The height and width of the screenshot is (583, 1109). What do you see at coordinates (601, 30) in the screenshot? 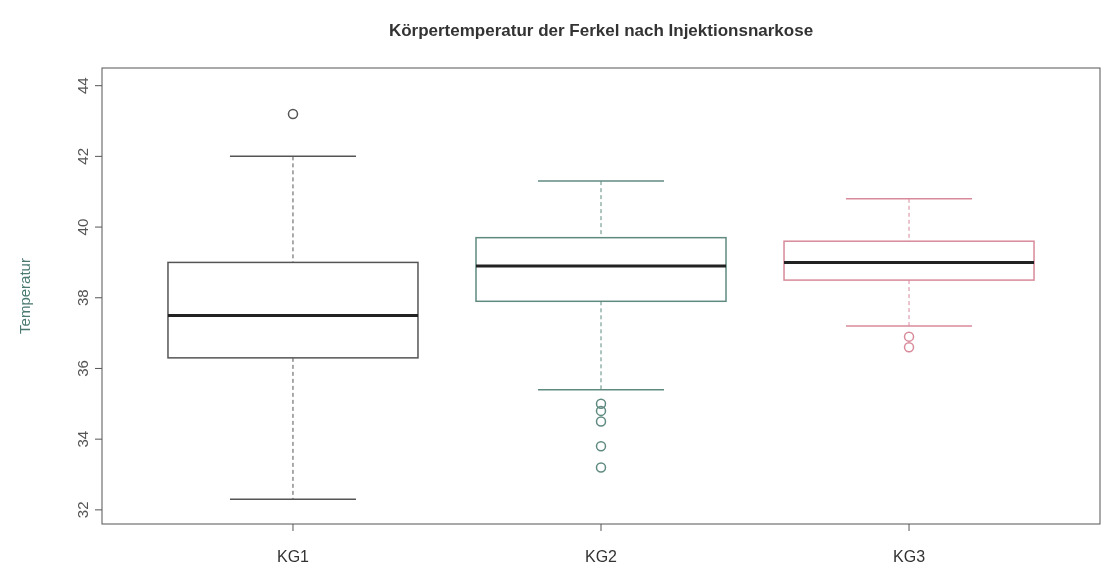
I see `chart-title: Körpertemperatur der Ferkel nach Injektionsnarkose` at bounding box center [601, 30].